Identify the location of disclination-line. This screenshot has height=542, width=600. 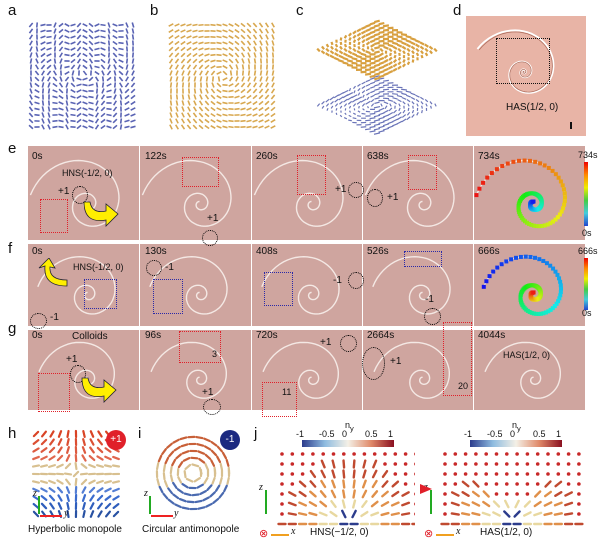
(300, 285).